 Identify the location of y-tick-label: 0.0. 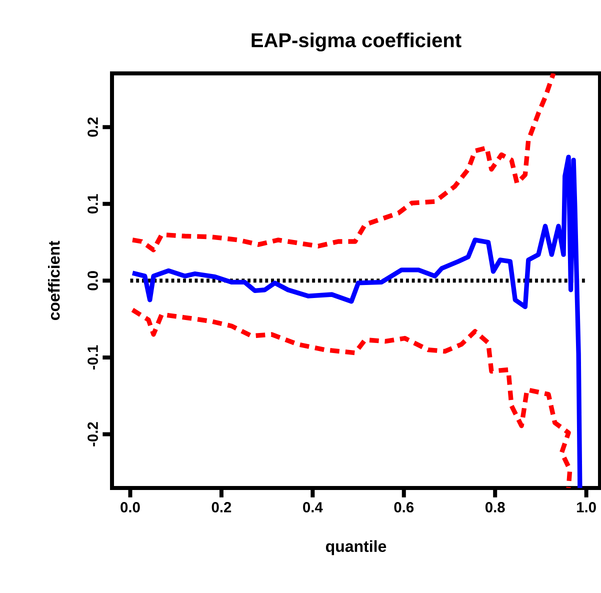
(93, 280).